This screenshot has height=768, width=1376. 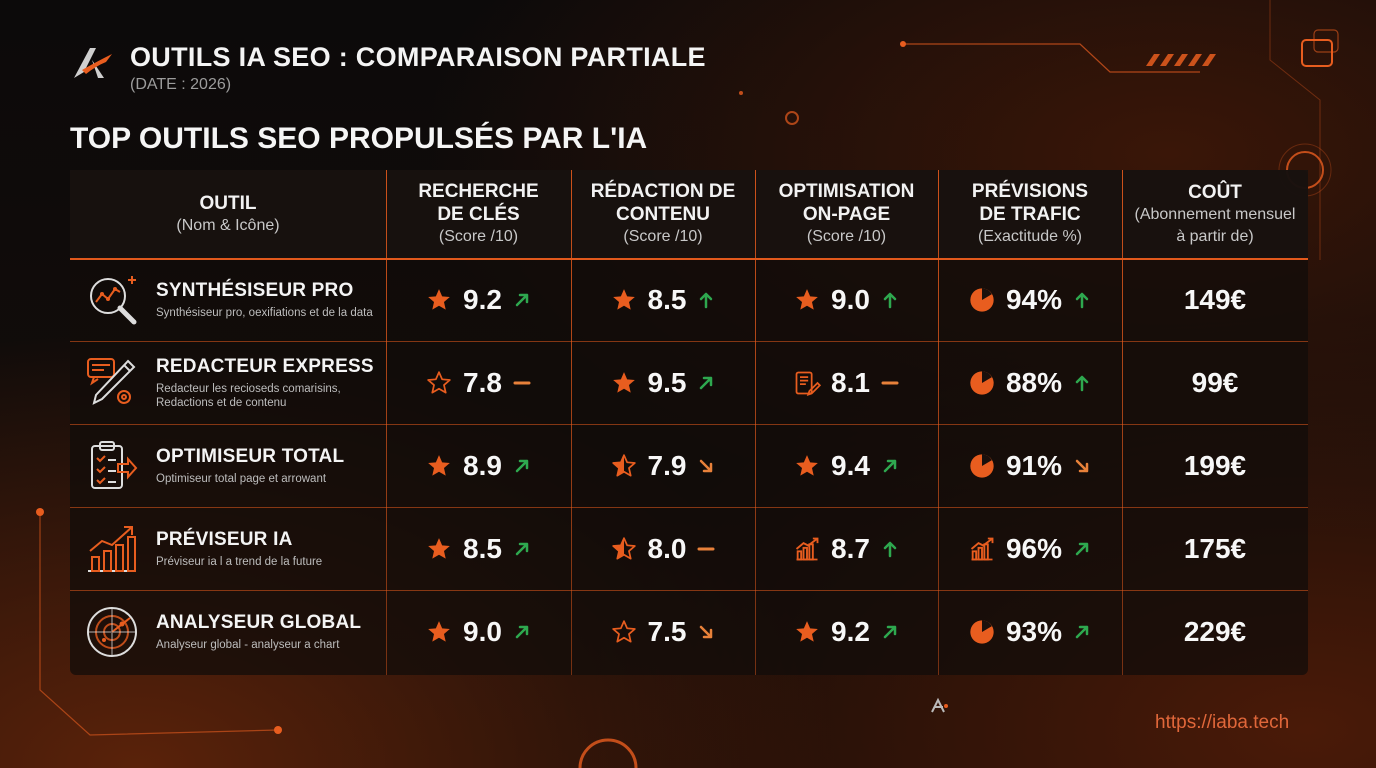 I want to click on score-value: 7.9, so click(x=667, y=465).